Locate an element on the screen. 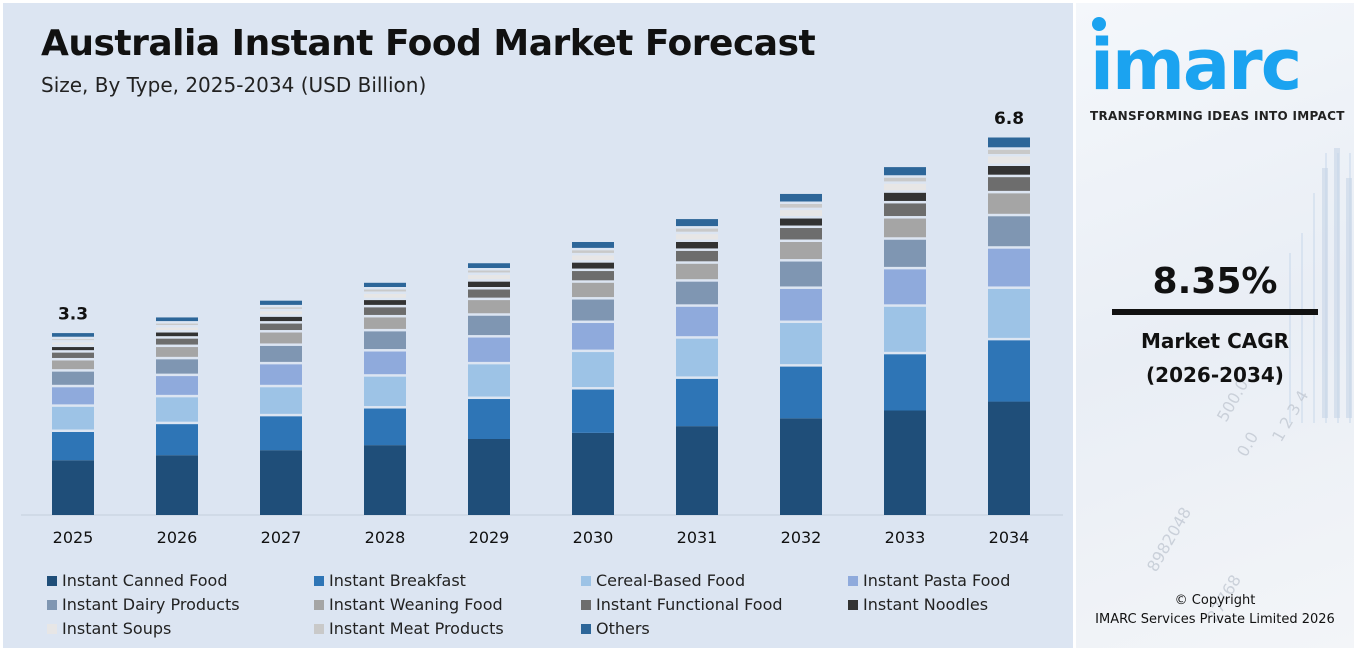  legend-label: Cereal-Based Food is located at coordinates (671, 580).